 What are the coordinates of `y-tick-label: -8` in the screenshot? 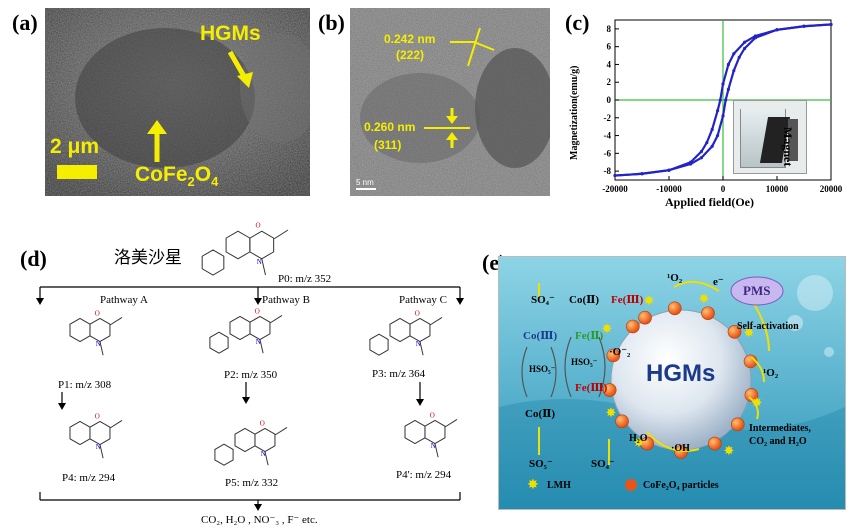 It's located at (608, 171).